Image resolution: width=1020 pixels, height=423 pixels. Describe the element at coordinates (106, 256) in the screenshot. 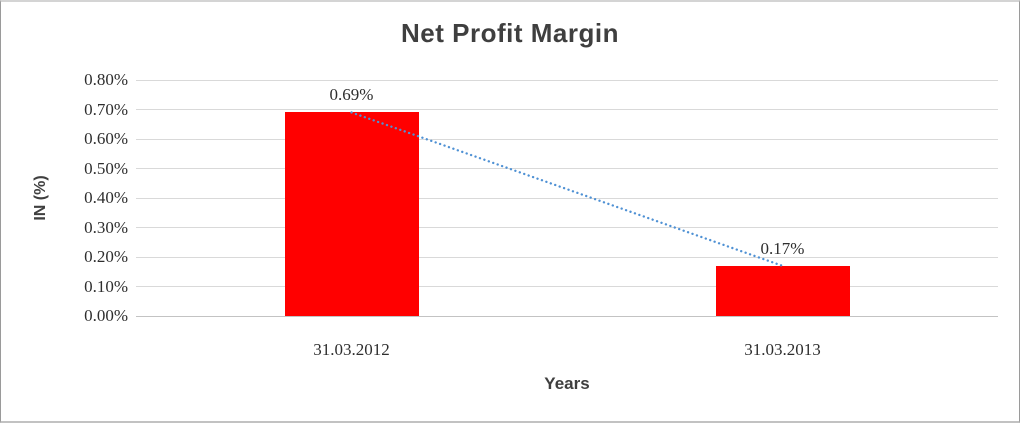

I see `y-tick-label: 0.20%` at that location.